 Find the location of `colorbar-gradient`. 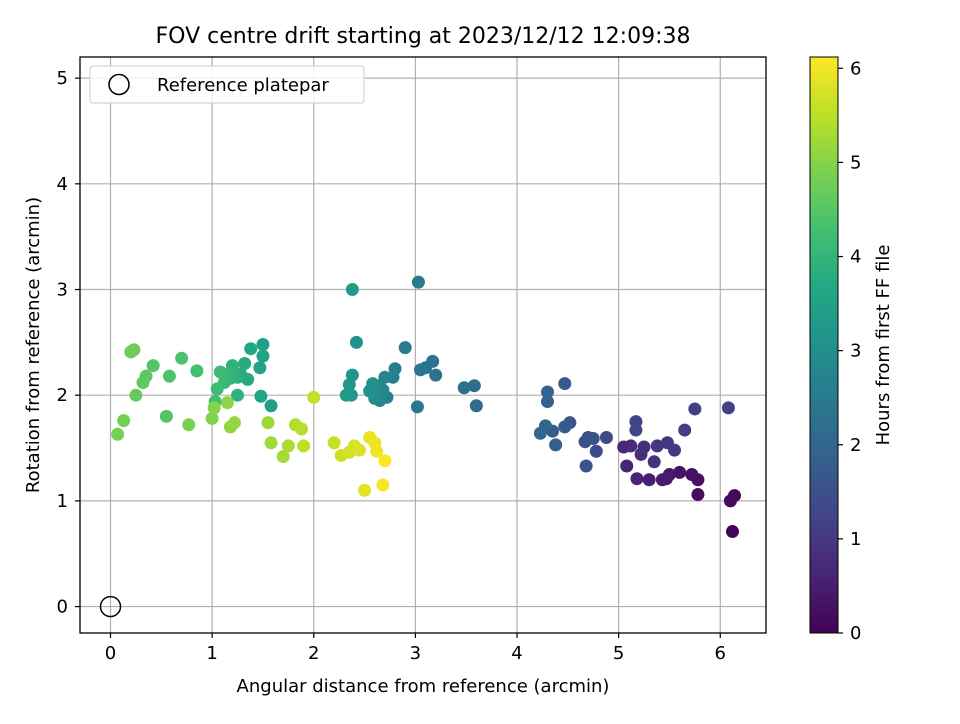

colorbar-gradient is located at coordinates (824, 345).